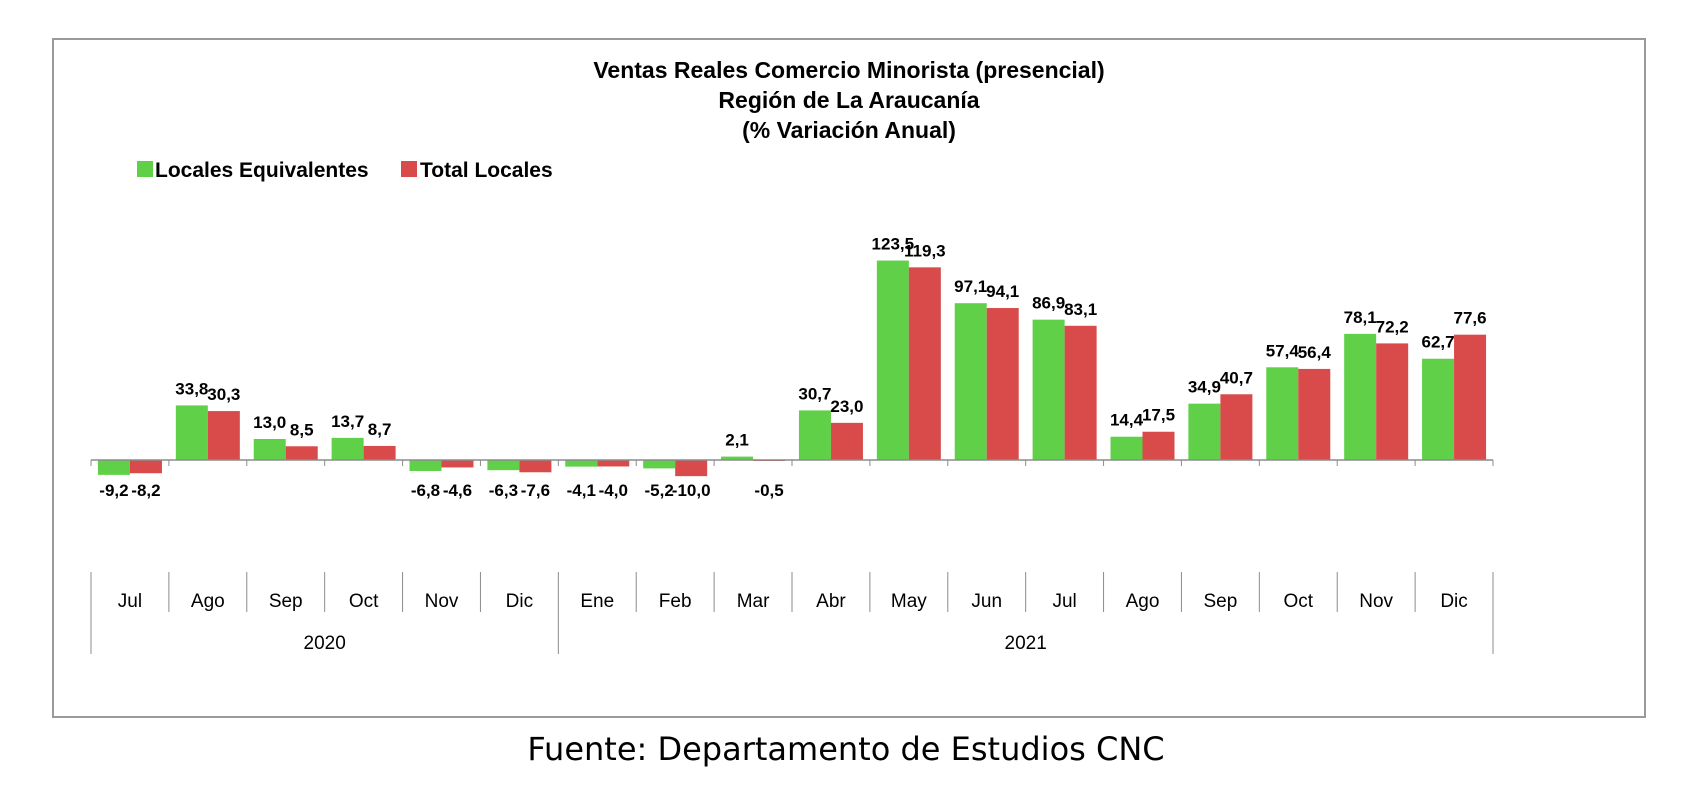 The height and width of the screenshot is (793, 1692). What do you see at coordinates (347, 421) in the screenshot?
I see `data-label-locales-equivalentes-3: 13,7` at bounding box center [347, 421].